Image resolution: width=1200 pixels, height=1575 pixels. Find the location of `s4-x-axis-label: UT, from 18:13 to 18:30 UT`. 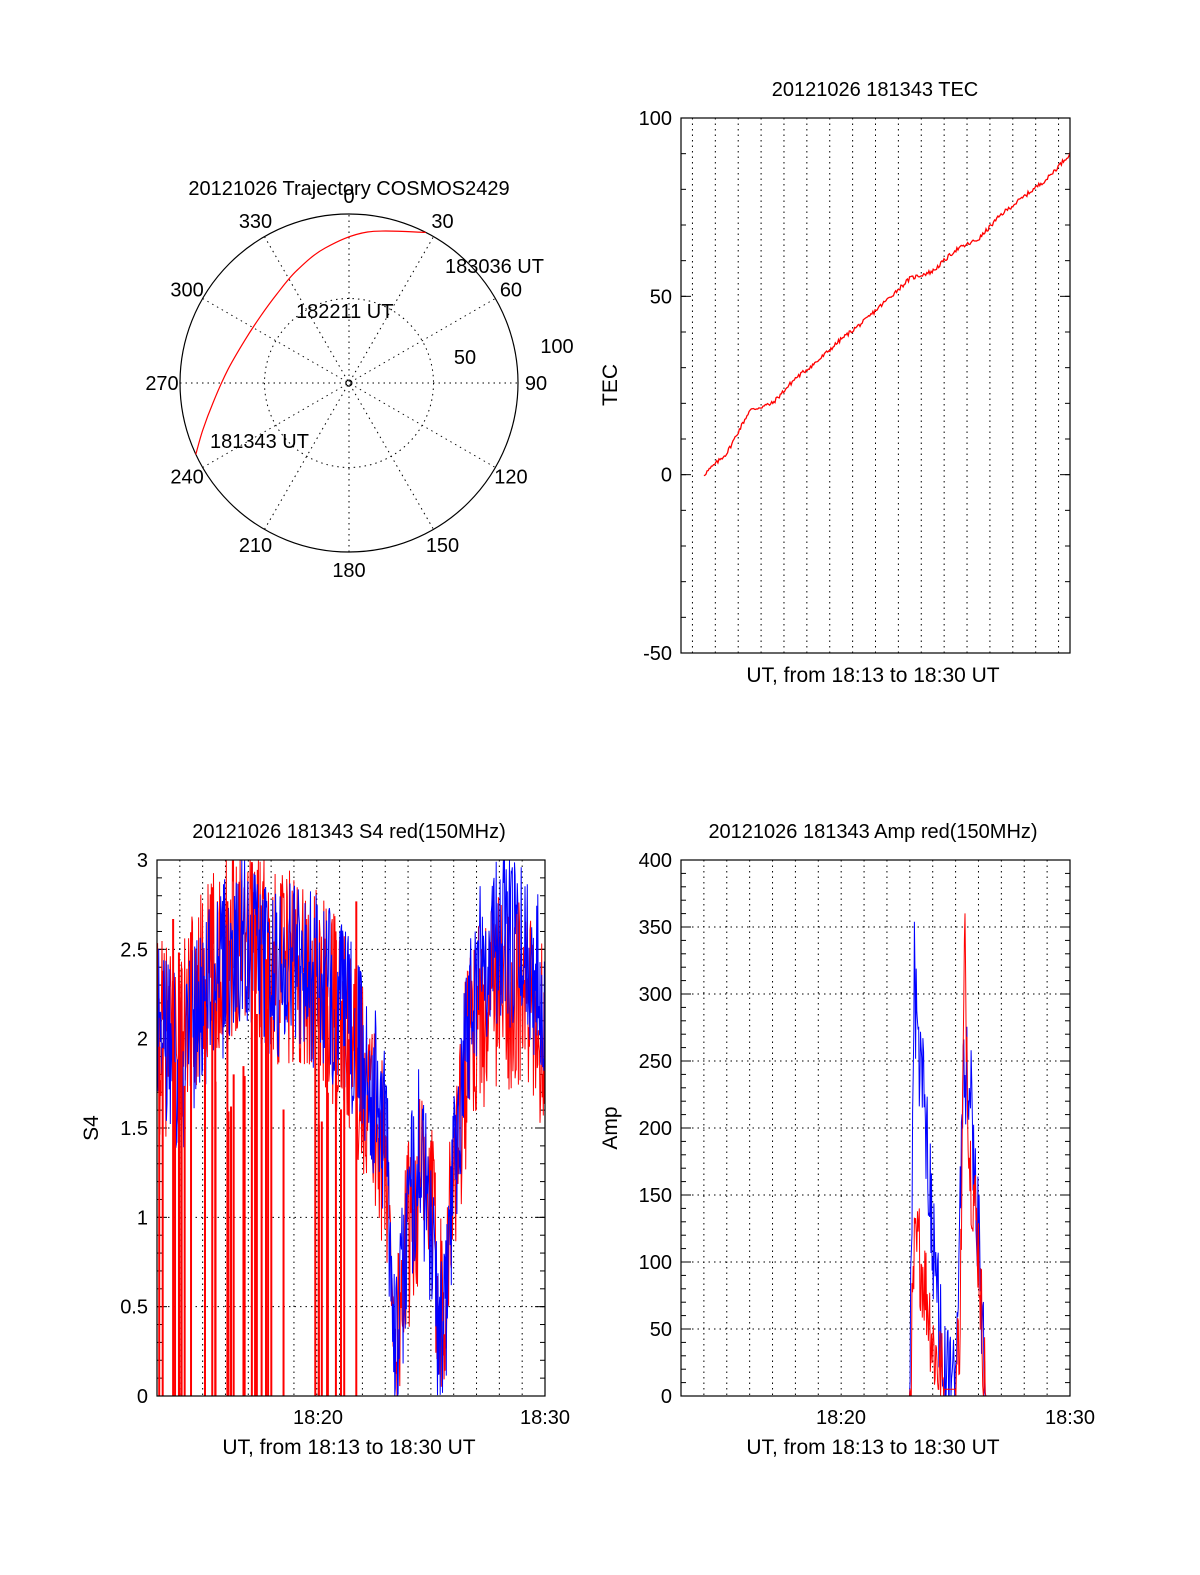

s4-x-axis-label: UT, from 18:13 to 18:30 UT is located at coordinates (348, 1447).